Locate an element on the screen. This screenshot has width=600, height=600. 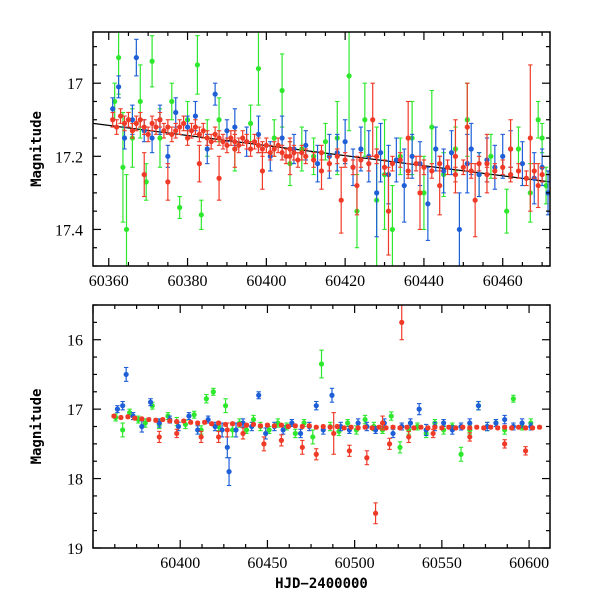
x-tick-label: 60500 is located at coordinates (355, 563).